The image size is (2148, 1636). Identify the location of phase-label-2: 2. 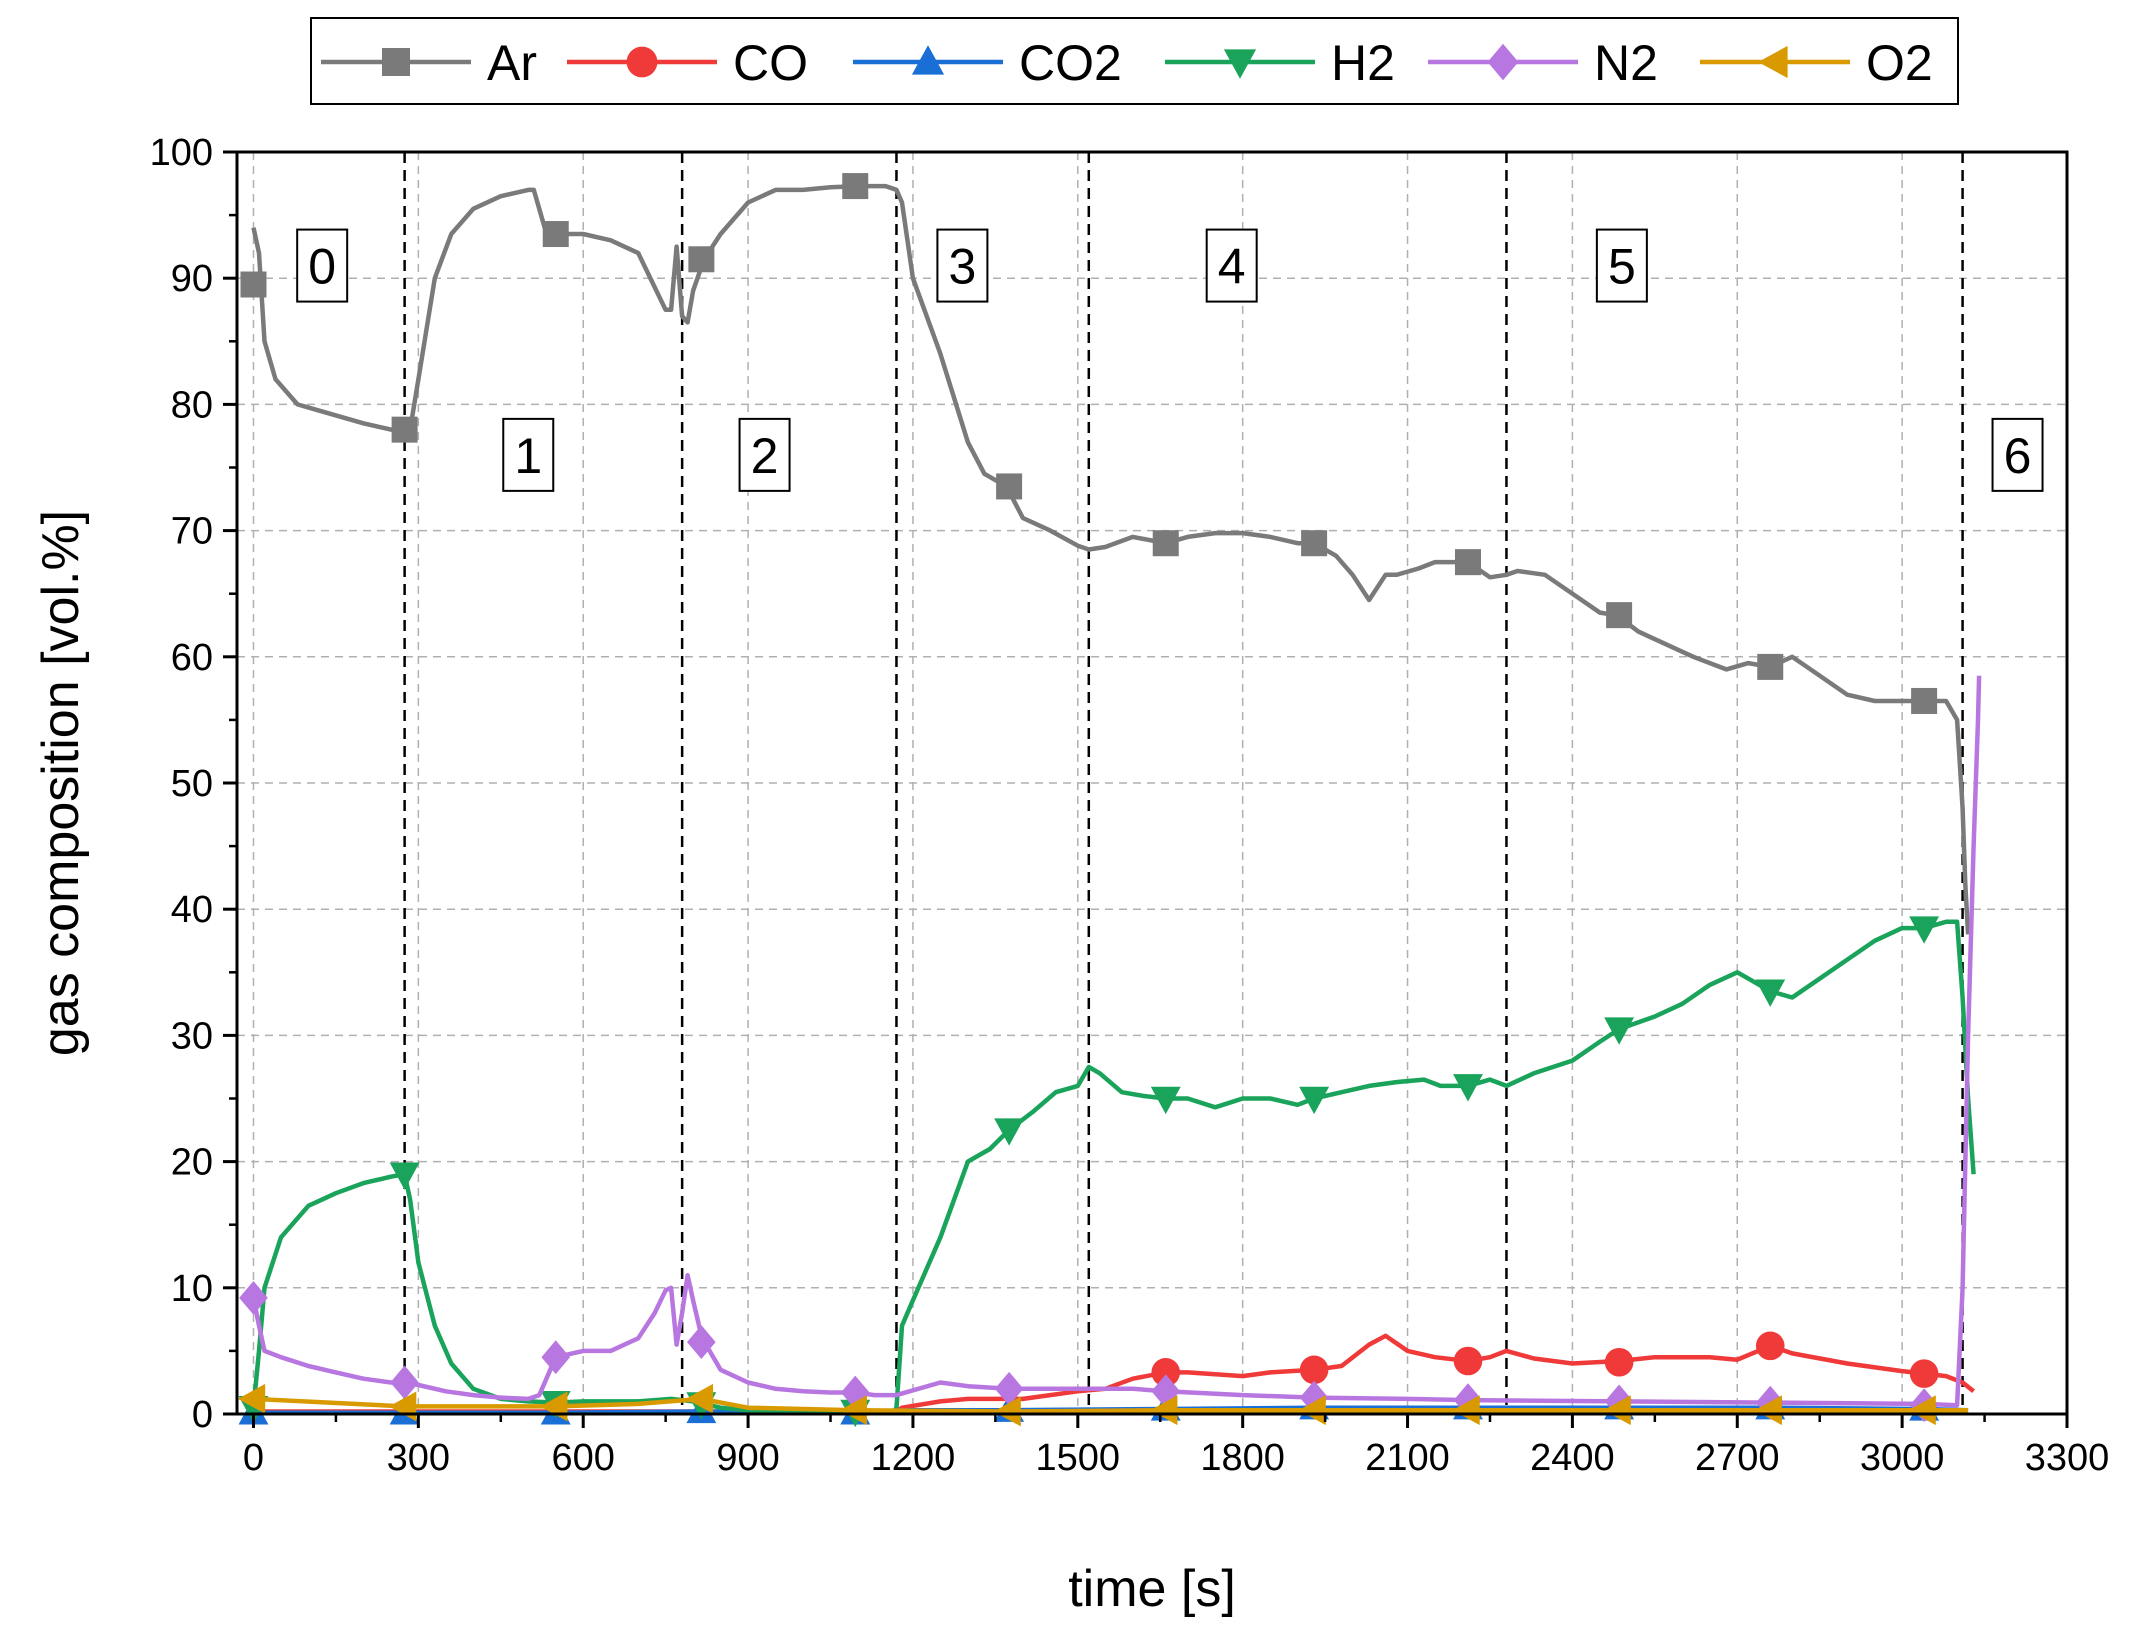
(764, 454).